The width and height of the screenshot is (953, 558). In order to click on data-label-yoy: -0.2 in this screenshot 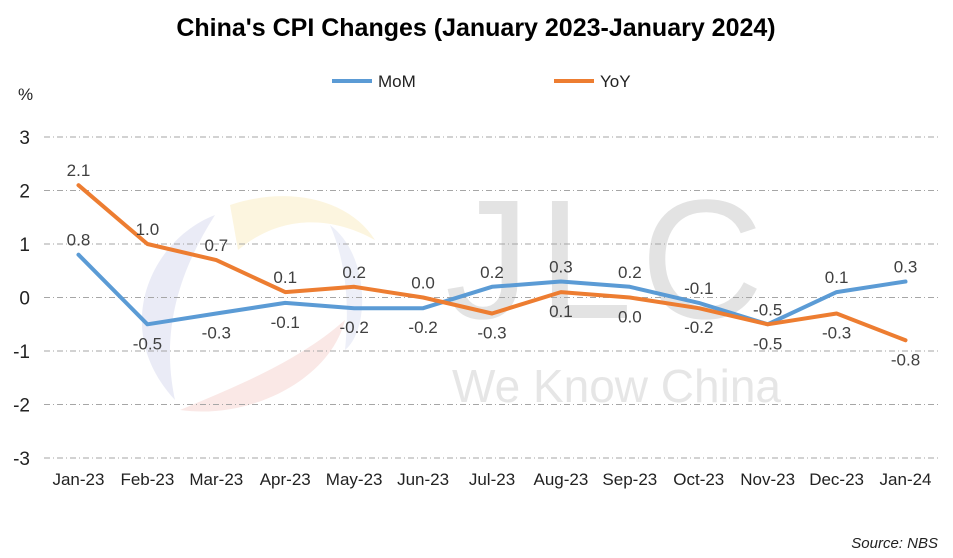, I will do `click(698, 327)`.